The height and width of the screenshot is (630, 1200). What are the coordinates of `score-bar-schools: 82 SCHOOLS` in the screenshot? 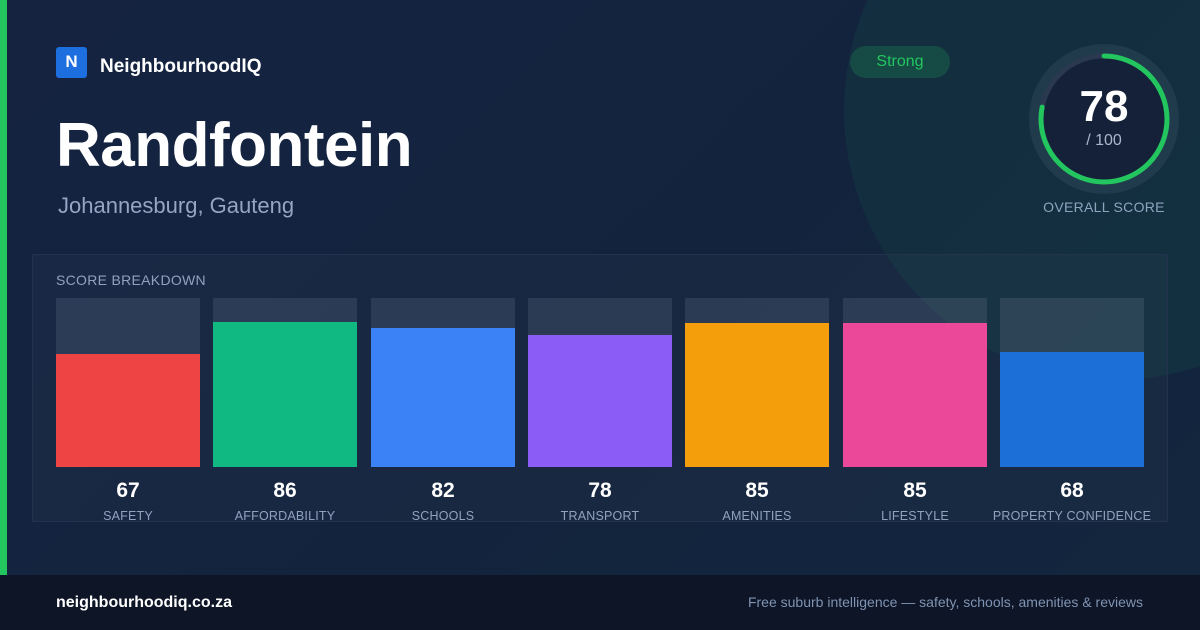 It's located at (443, 410).